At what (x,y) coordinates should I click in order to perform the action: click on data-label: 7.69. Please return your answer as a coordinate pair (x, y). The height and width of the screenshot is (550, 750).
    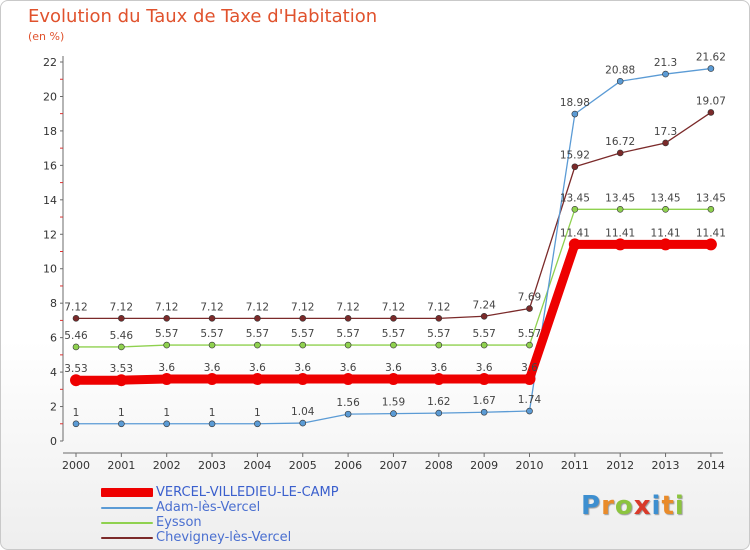
    Looking at the image, I should click on (529, 298).